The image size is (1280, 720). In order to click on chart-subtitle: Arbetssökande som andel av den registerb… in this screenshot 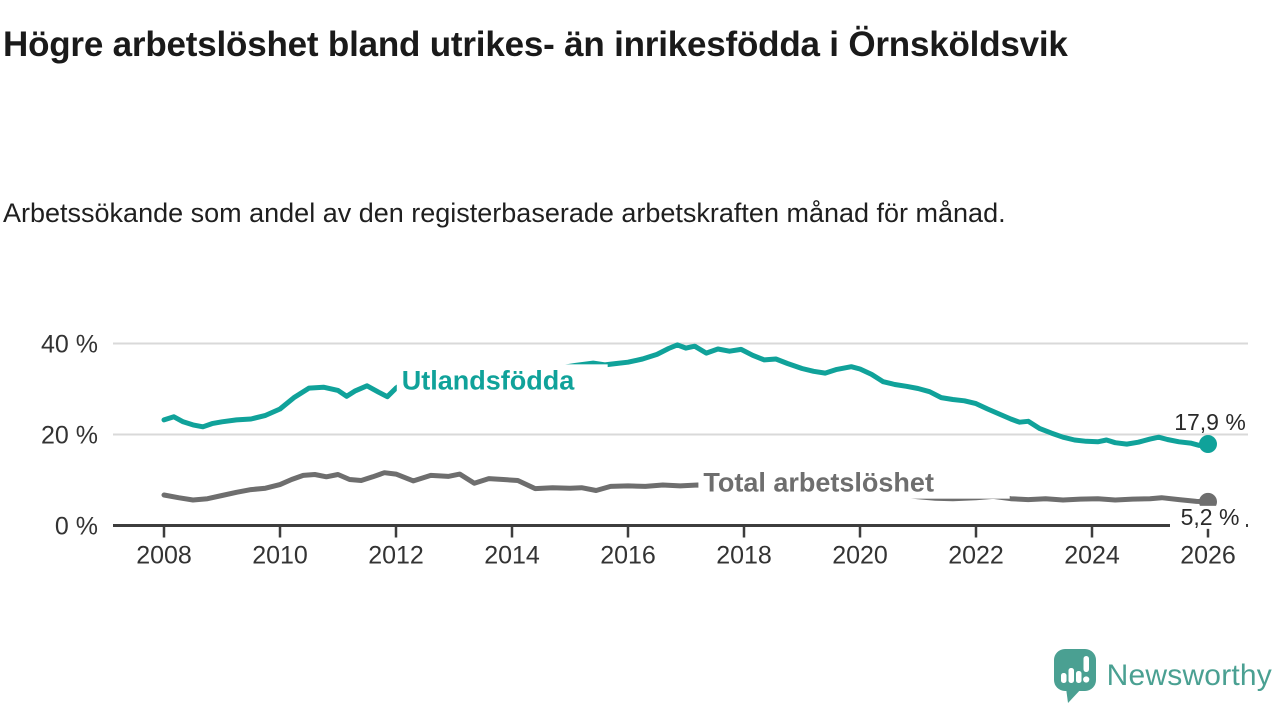, I will do `click(504, 213)`.